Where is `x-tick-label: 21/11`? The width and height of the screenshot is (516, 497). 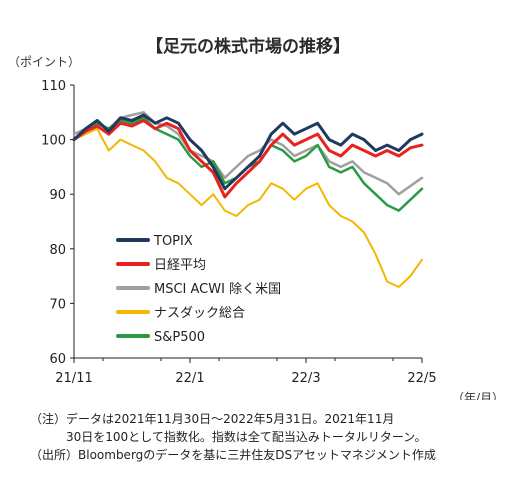 x-tick-label: 21/11 is located at coordinates (73, 378).